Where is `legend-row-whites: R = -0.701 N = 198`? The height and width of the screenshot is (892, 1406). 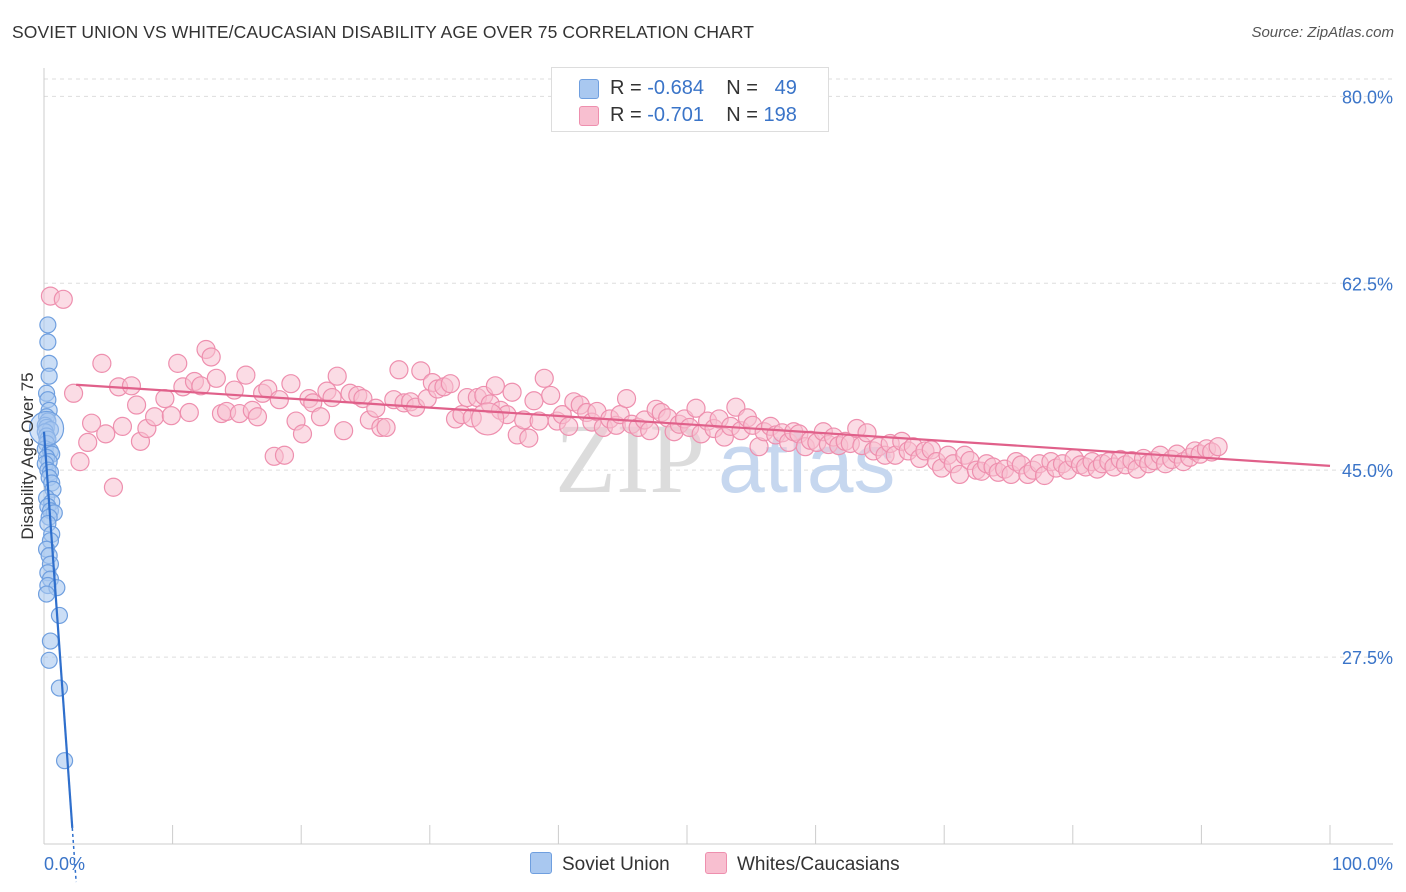
legend-row-whites: R = -0.701 N = 198 is located at coordinates (690, 115).